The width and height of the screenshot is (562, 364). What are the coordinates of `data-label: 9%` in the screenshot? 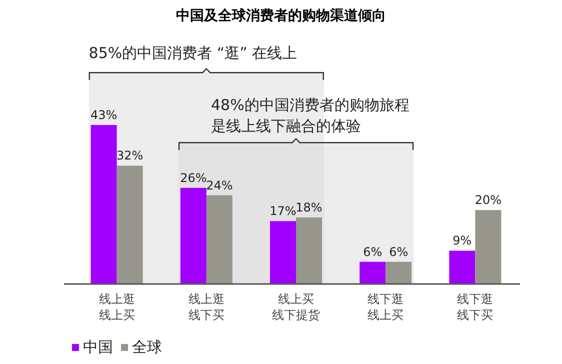 It's located at (462, 241).